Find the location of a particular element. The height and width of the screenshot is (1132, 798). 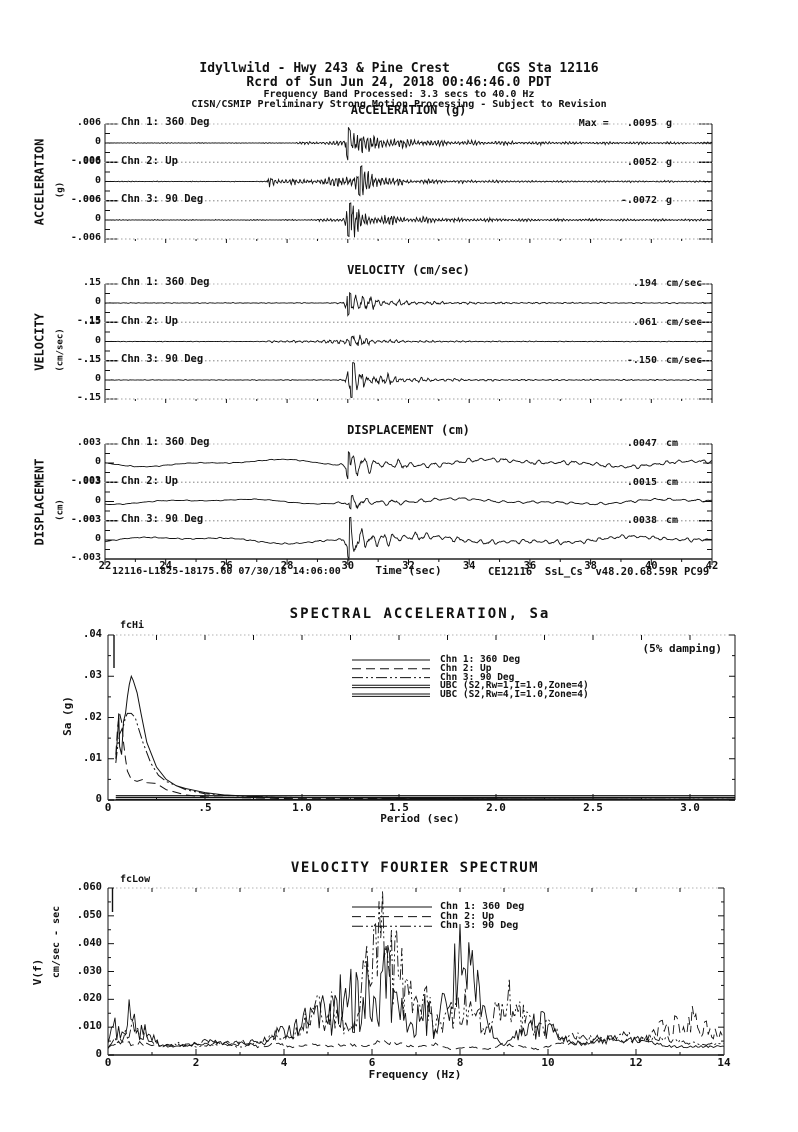

time-tick-label: 26 is located at coordinates (226, 566).